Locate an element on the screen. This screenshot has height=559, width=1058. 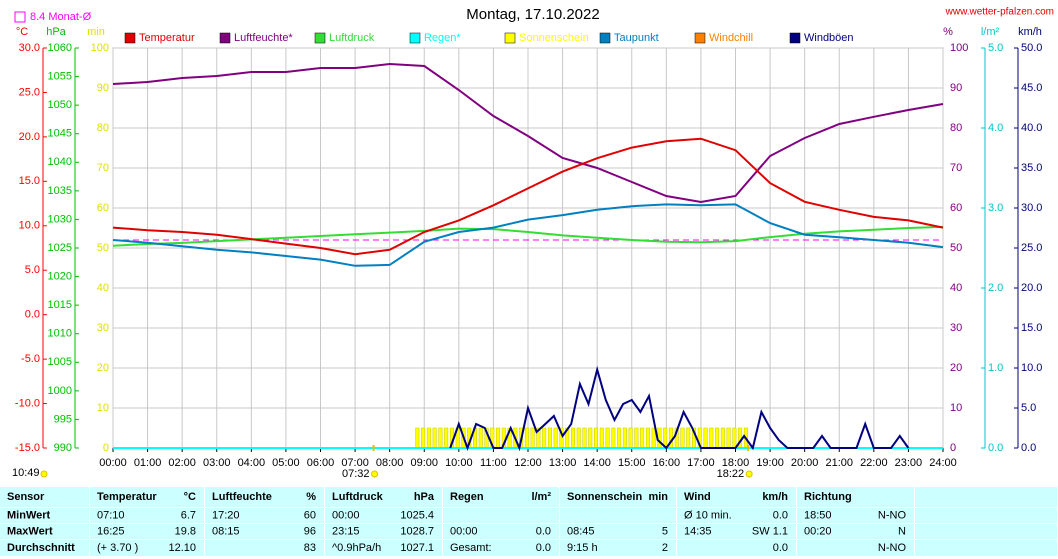
legend-label: Sonnenschein is located at coordinates (554, 38).